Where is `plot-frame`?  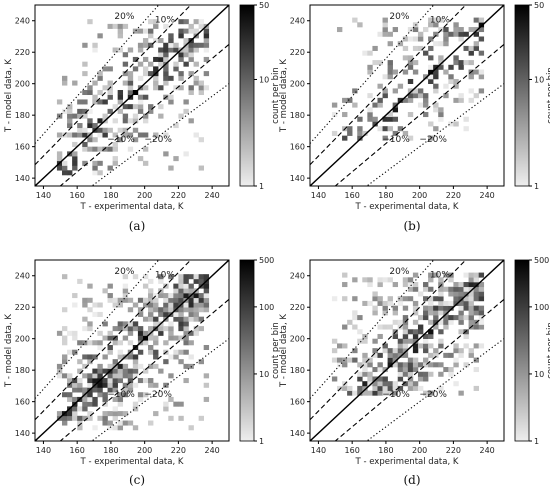
plot-frame is located at coordinates (132, 95).